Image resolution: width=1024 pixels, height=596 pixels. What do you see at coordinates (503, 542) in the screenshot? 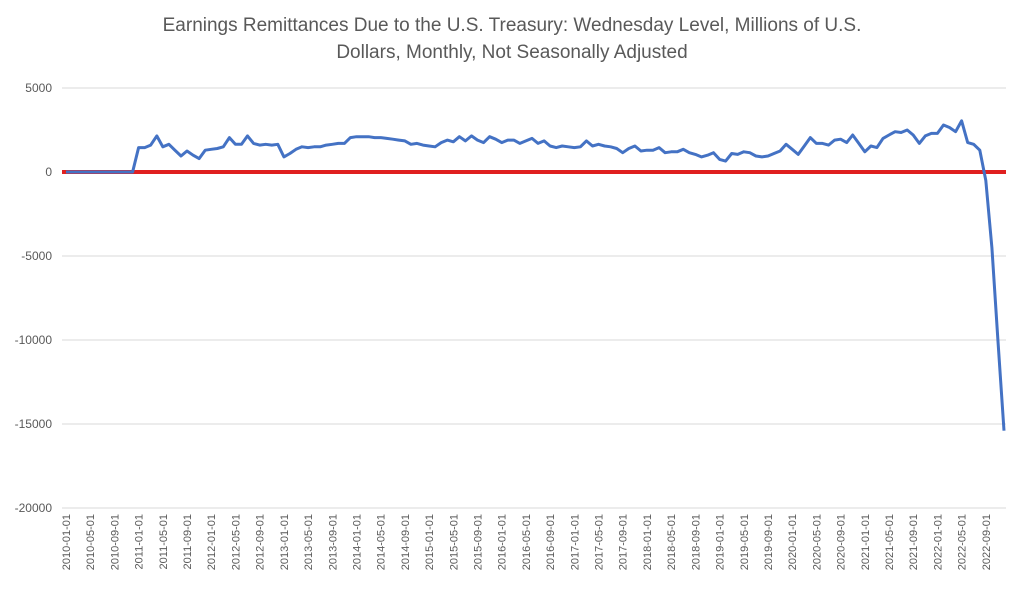
I see `x-tick-label: 2016-01-01` at bounding box center [503, 542].